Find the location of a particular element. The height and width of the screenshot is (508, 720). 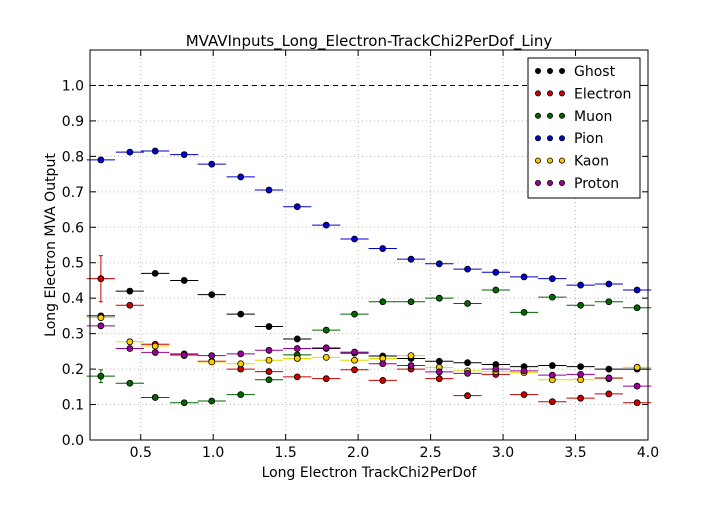

legend: Ghost Electron Muon Pion Kaon Proton is located at coordinates (584, 128).